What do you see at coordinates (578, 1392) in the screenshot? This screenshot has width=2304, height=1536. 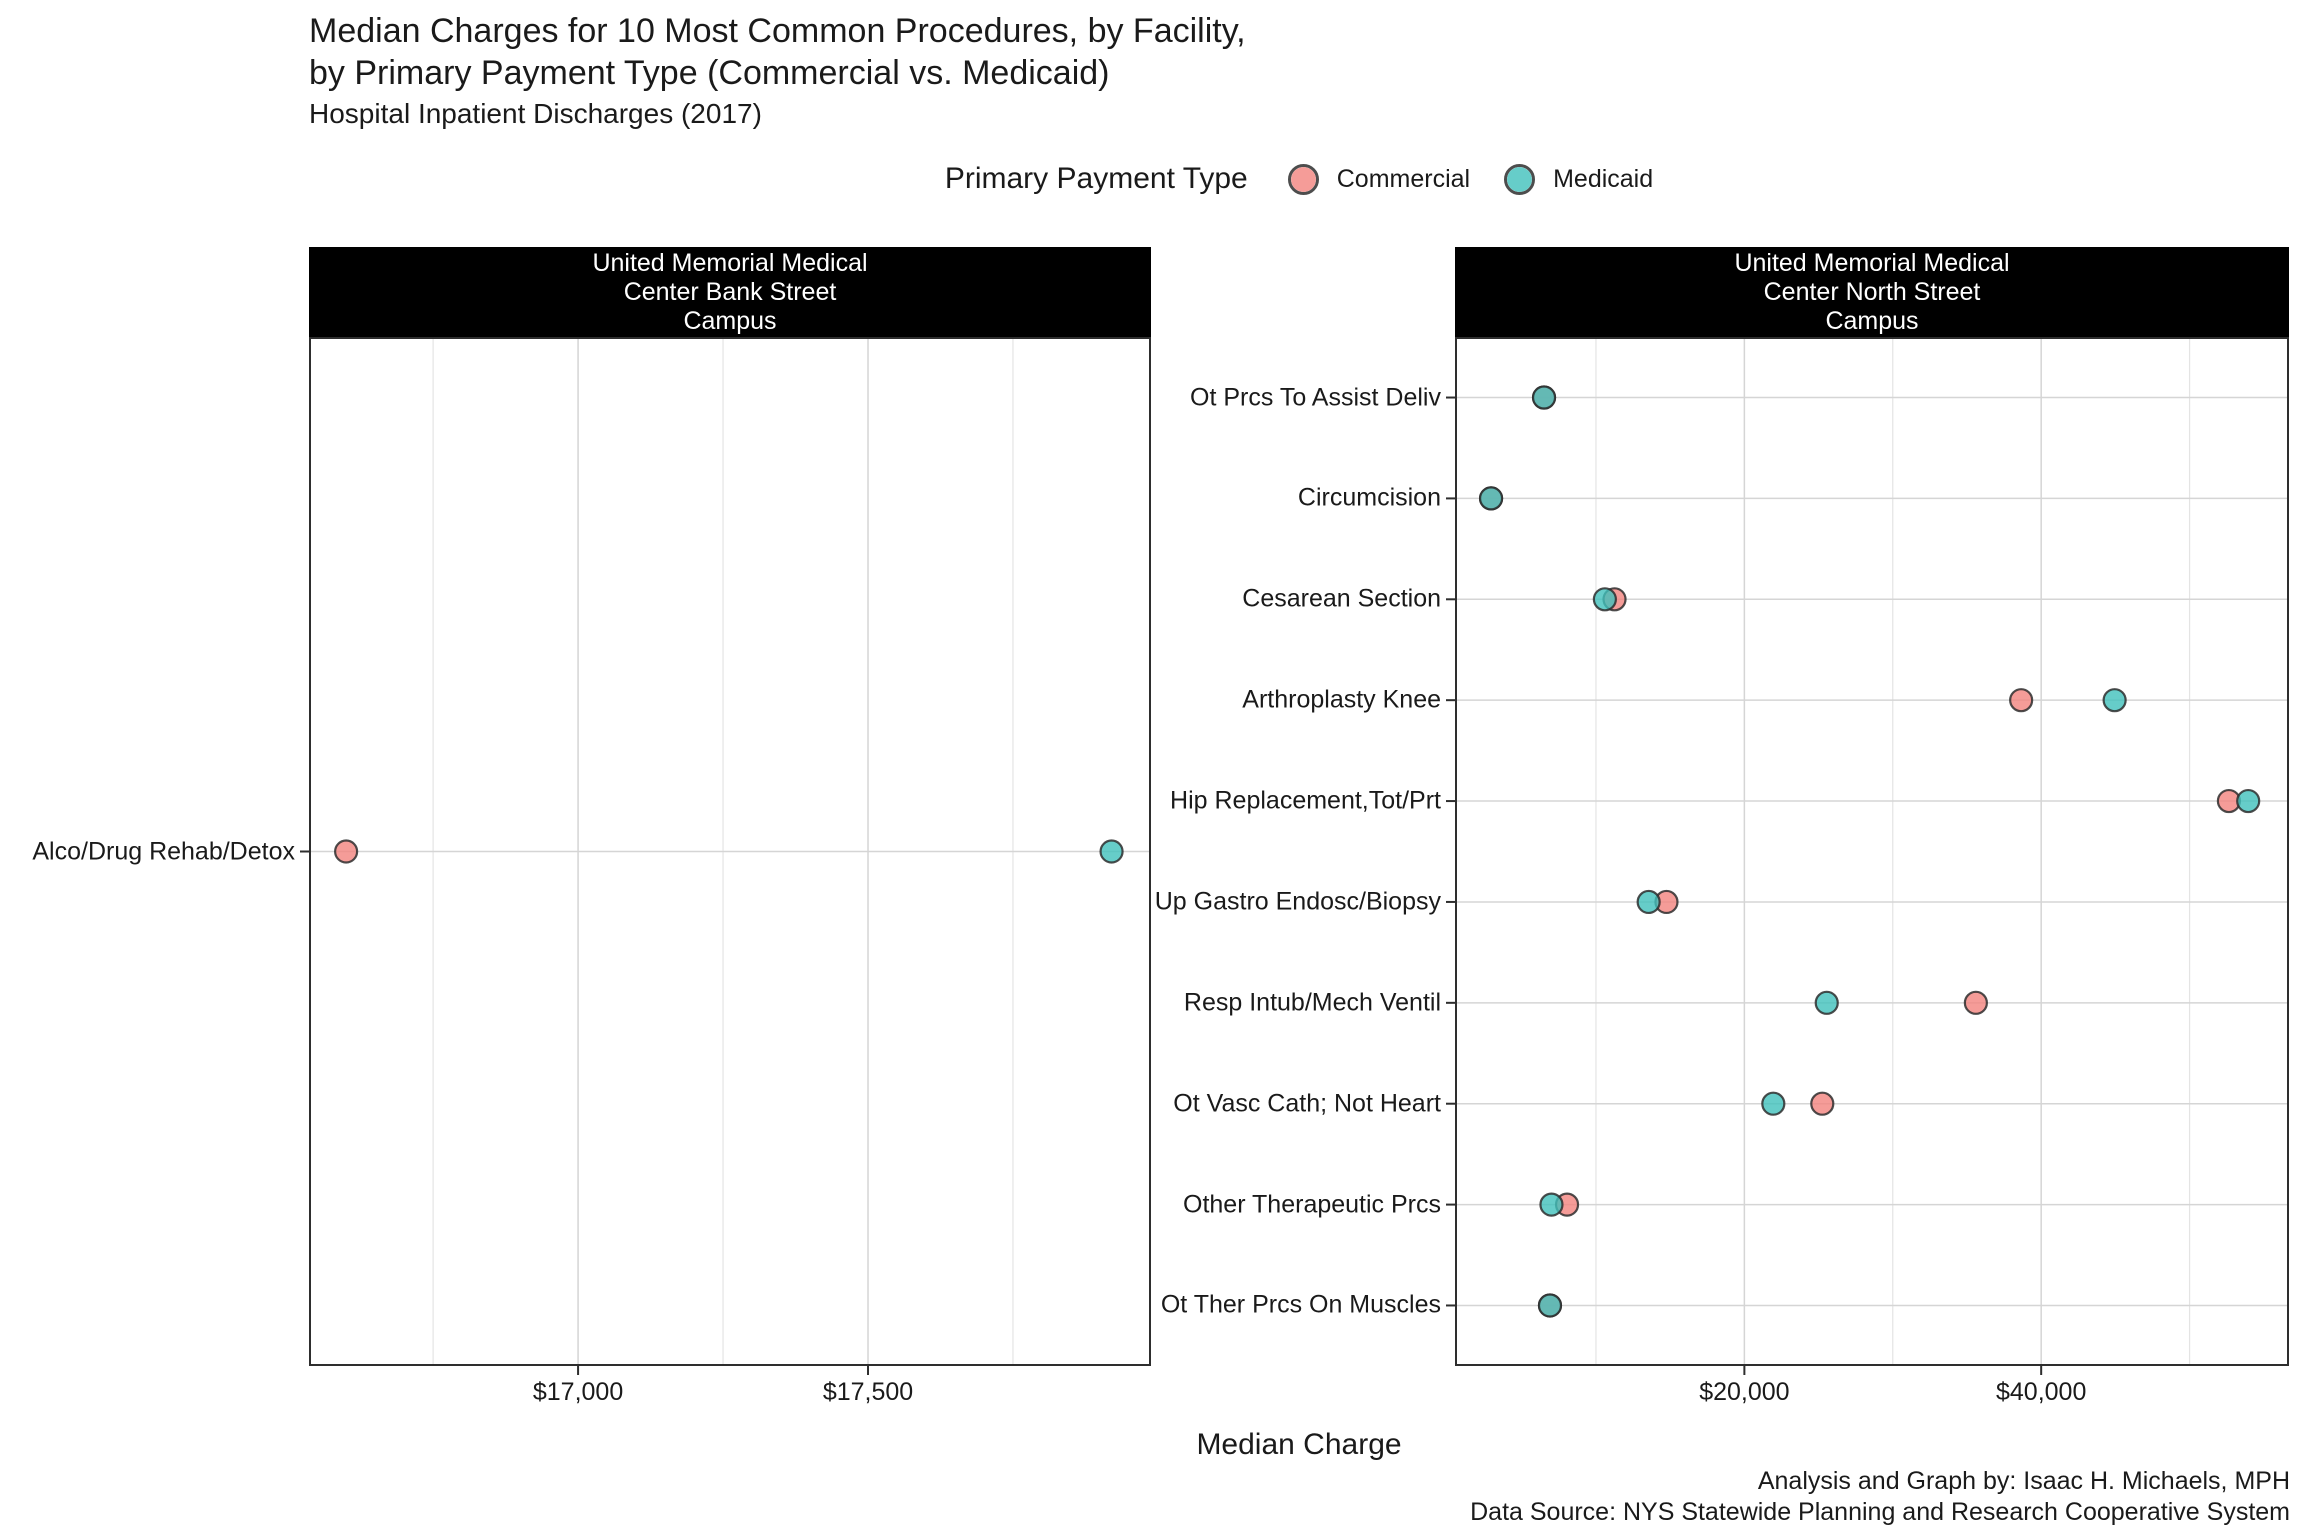 I see `x-axis-tick-label: $17,000` at bounding box center [578, 1392].